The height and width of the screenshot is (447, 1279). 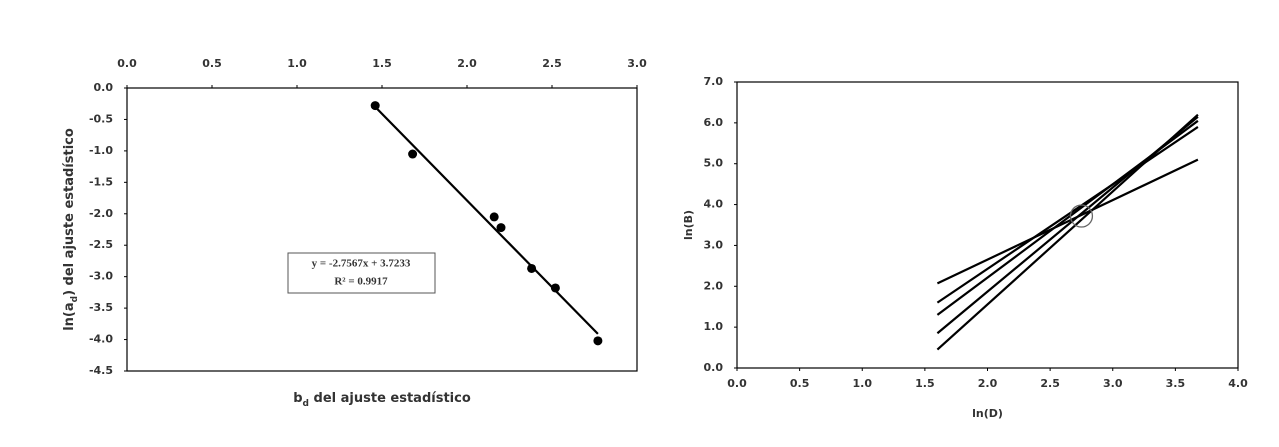 I want to click on trendline, so click(x=486, y=220).